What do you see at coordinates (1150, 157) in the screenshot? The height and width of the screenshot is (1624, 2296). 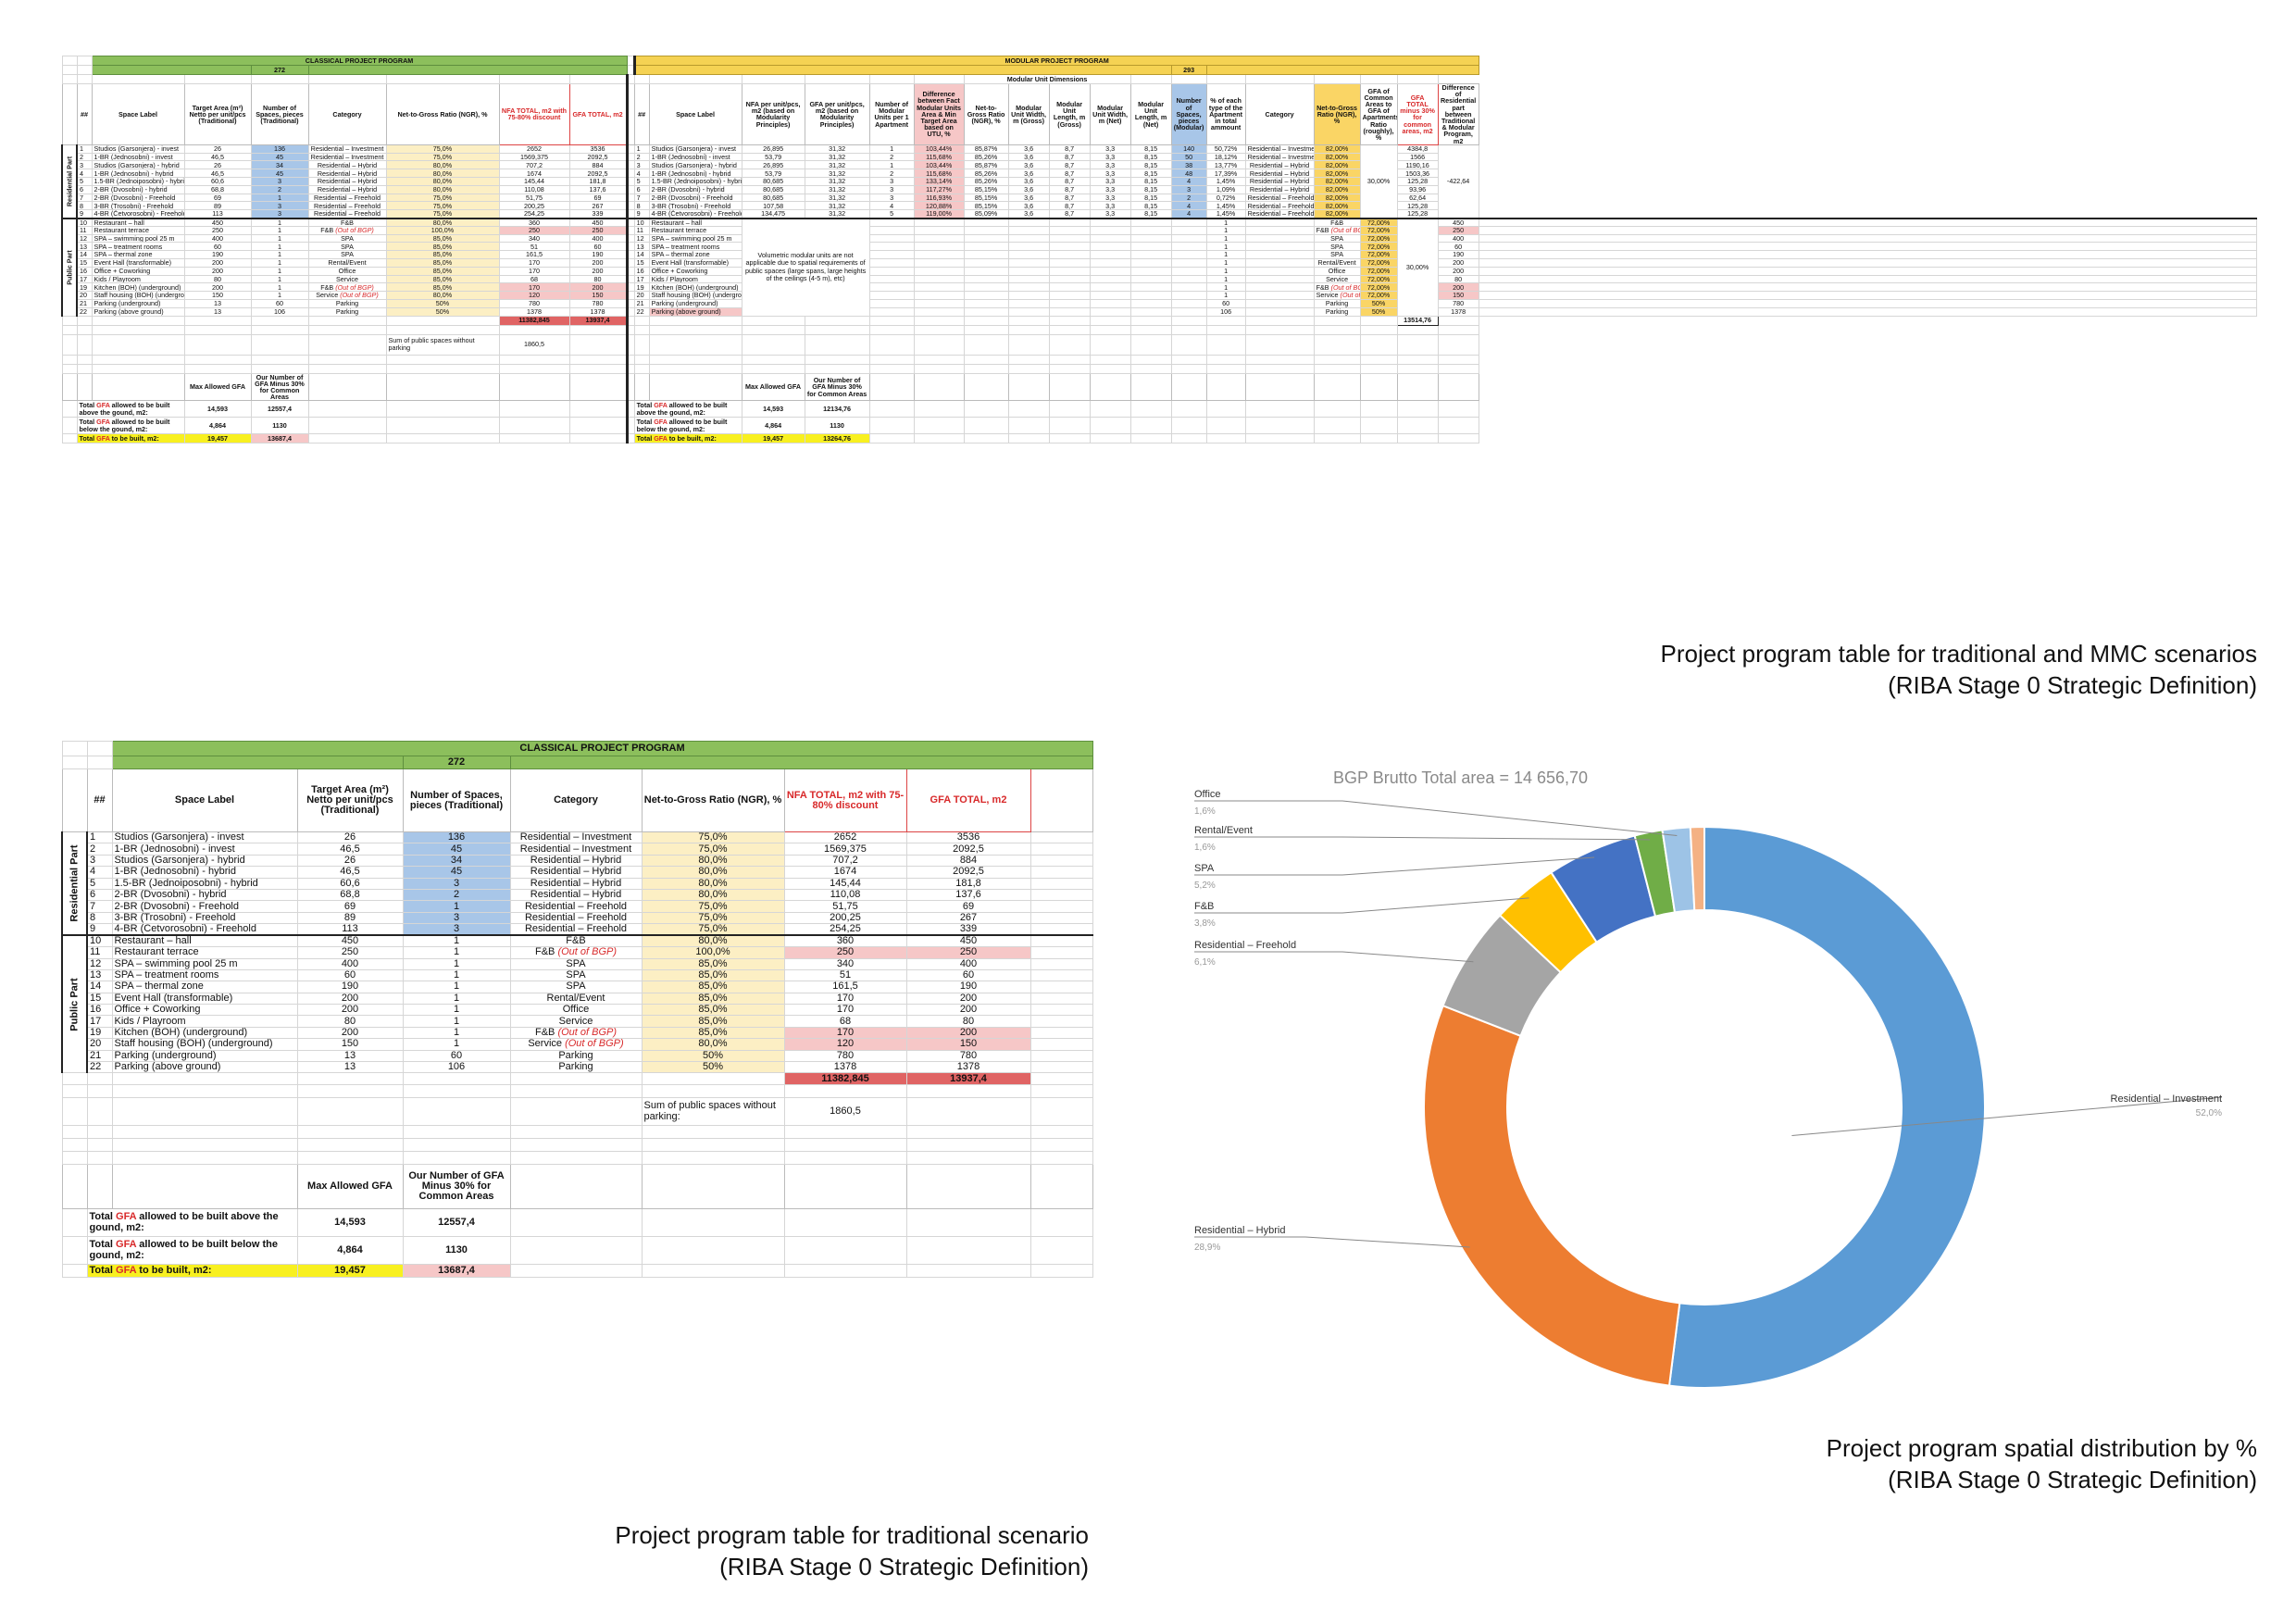 I see `mod-length-net: 8,15` at bounding box center [1150, 157].